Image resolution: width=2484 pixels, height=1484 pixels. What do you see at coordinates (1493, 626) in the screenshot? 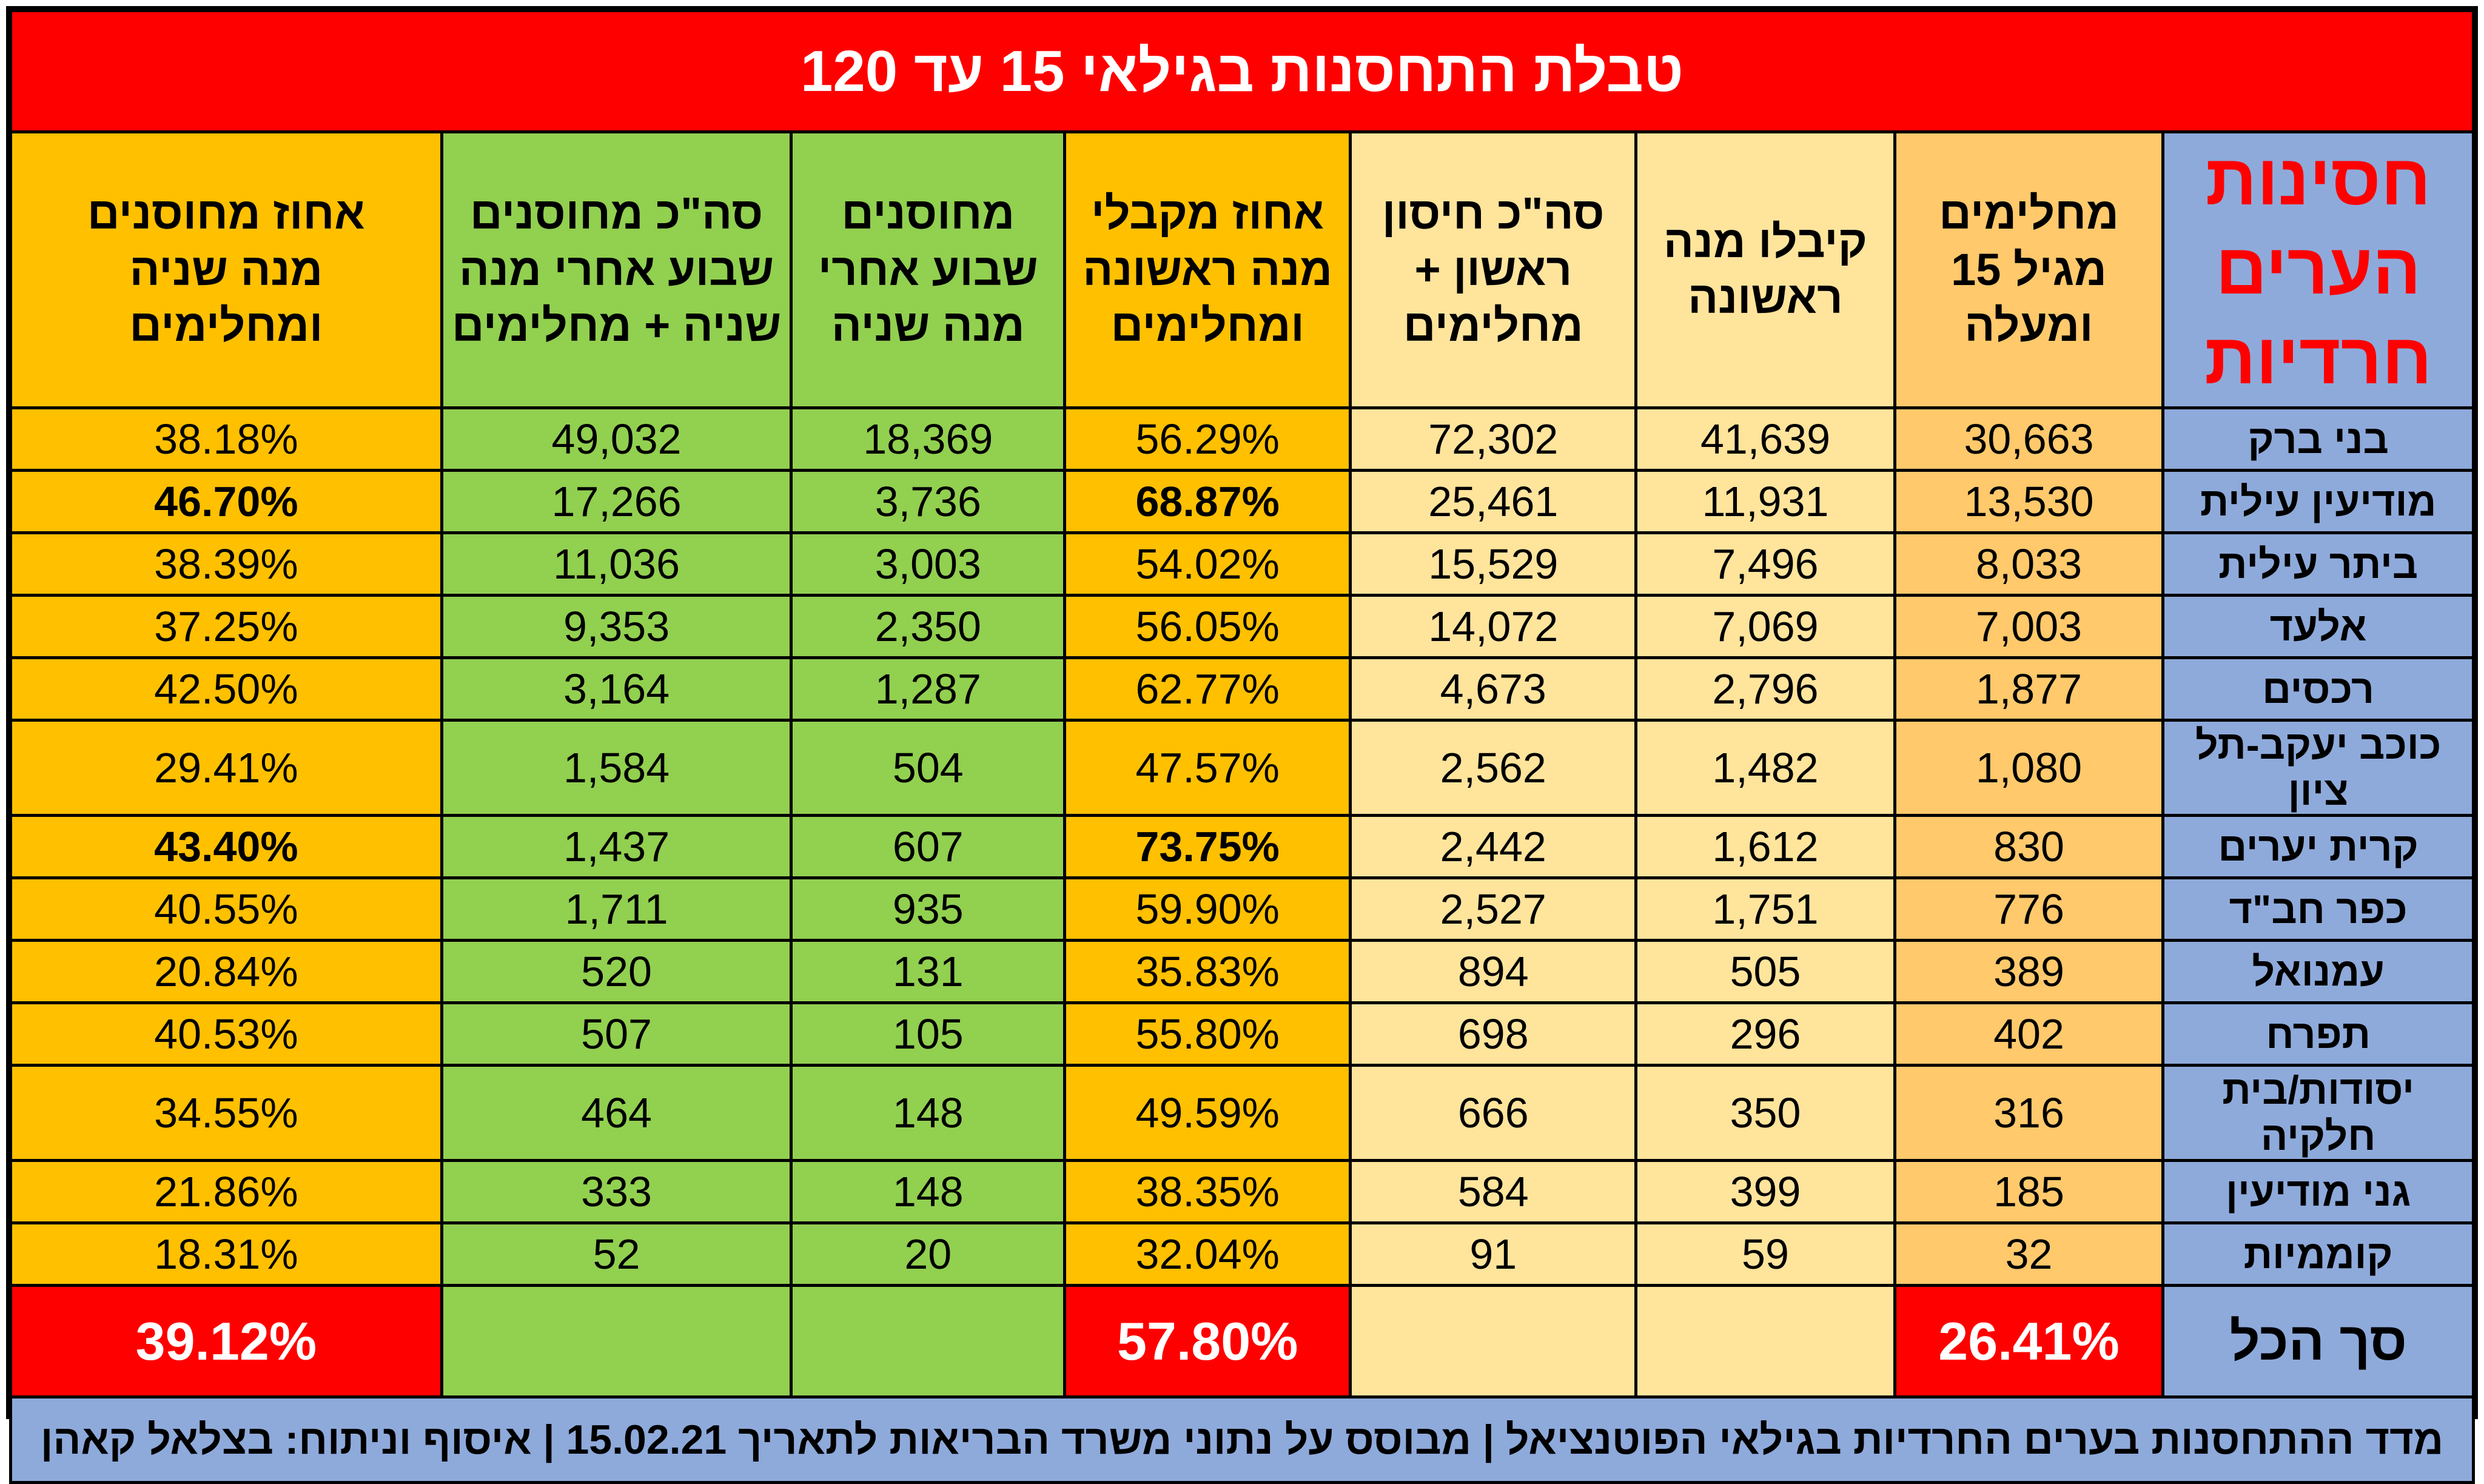
I see `cell-value: 14,072` at bounding box center [1493, 626].